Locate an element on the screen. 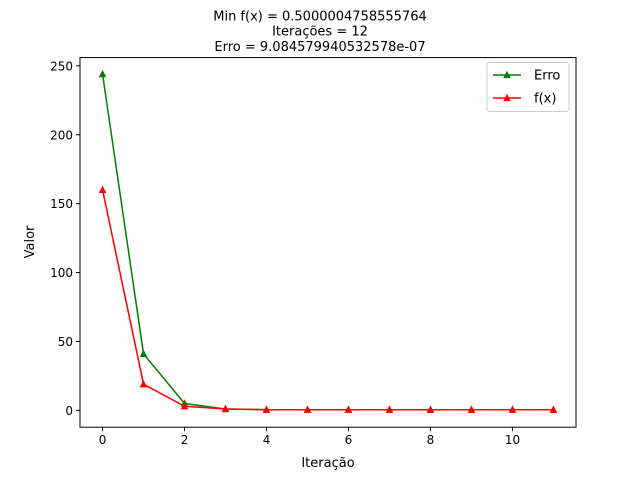  y-tick-label: 250 is located at coordinates (61, 66).